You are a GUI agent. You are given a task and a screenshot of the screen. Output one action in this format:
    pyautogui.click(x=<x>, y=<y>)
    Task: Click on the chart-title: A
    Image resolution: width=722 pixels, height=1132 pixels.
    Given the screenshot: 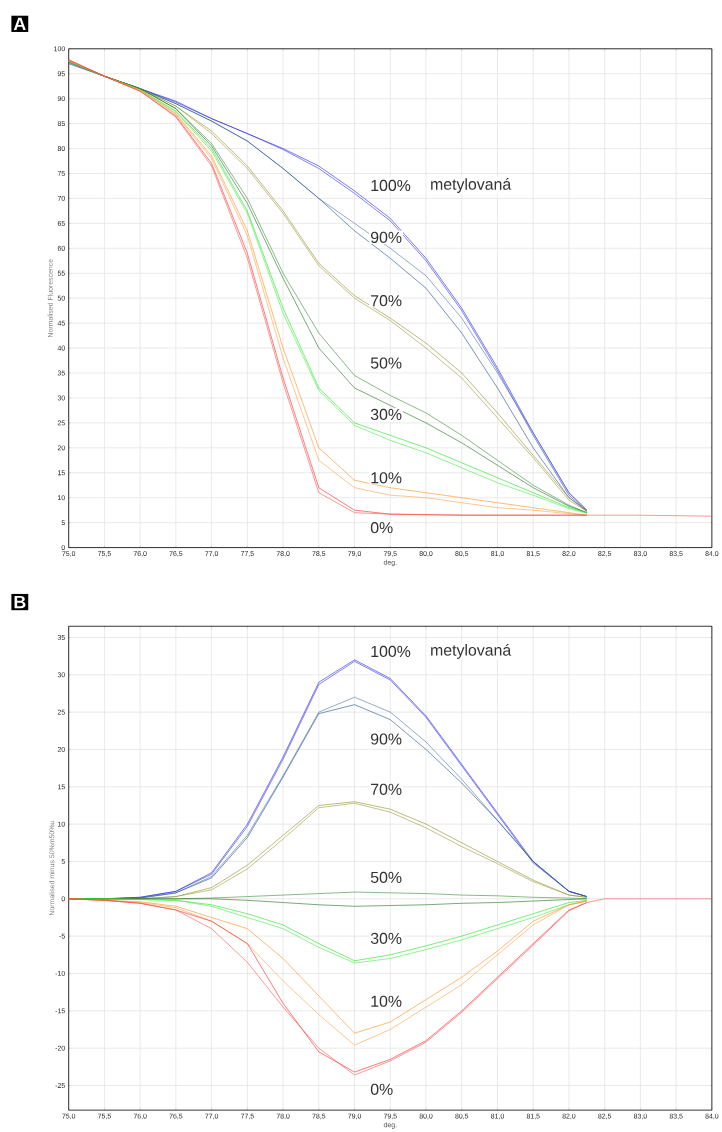 What is the action you would take?
    pyautogui.click(x=19, y=23)
    